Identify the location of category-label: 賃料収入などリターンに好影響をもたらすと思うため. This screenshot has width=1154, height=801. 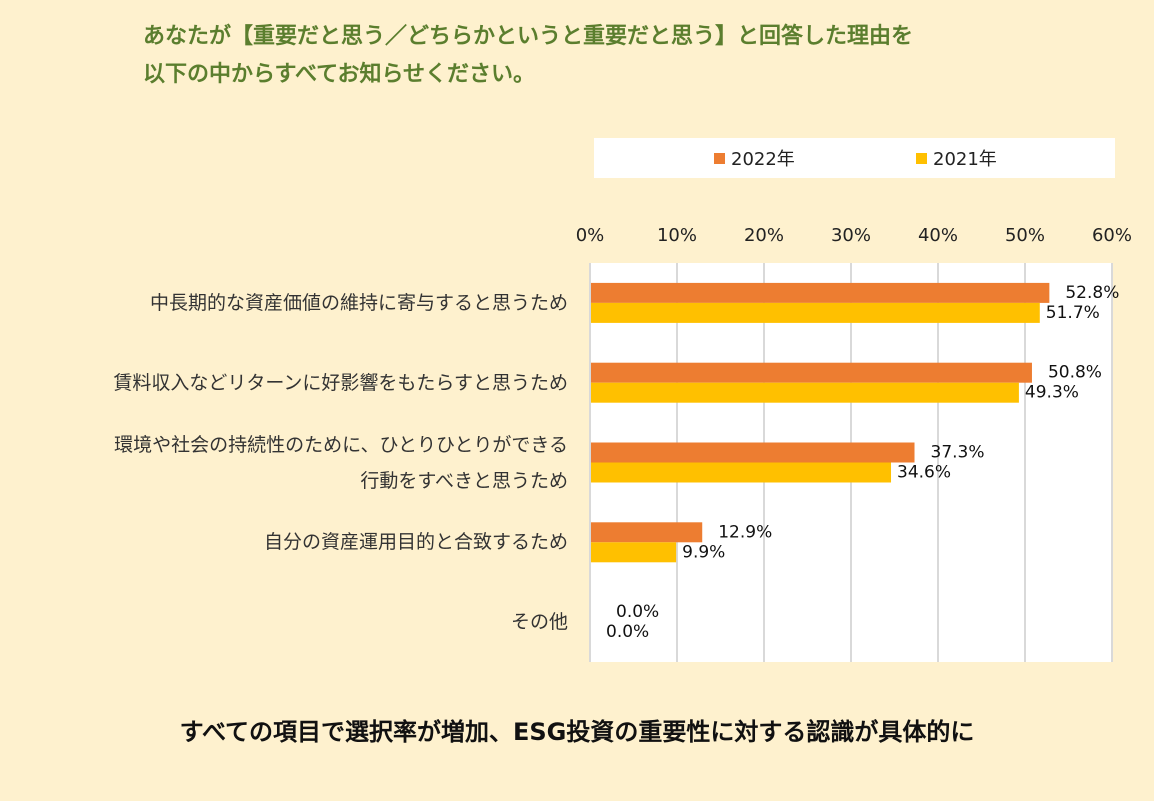
(340, 383).